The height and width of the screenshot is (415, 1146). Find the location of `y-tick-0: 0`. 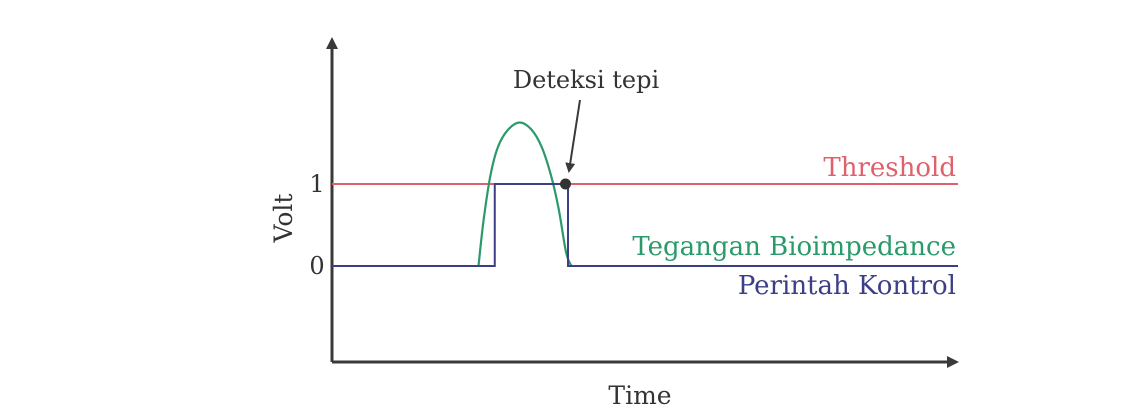

y-tick-0: 0 is located at coordinates (316, 266).